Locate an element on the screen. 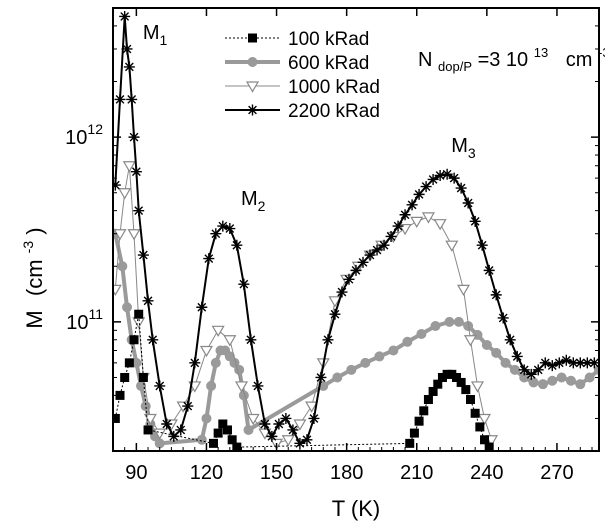 Image resolution: width=605 pixels, height=531 pixels. y-axis-label-main: M is located at coordinates (34, 319).